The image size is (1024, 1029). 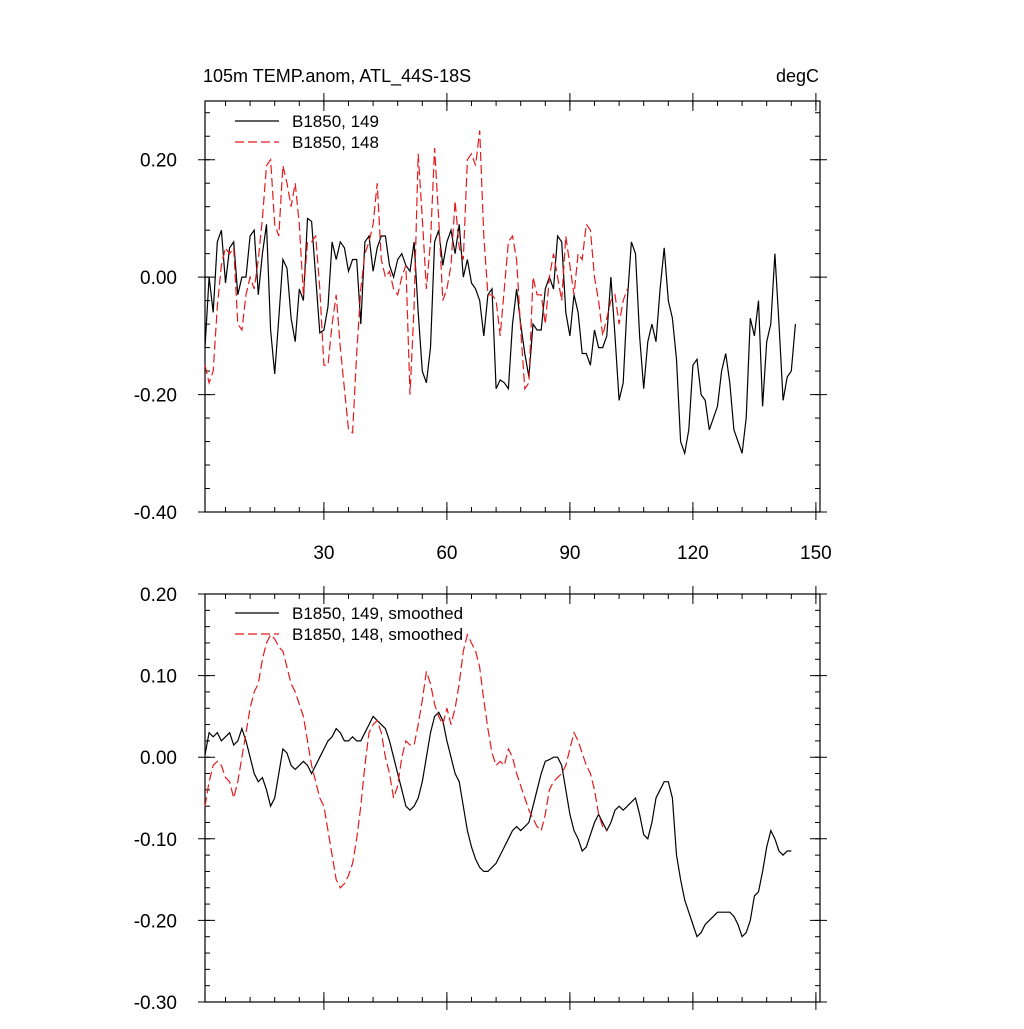 I want to click on x-tick-label: 90, so click(x=569, y=553).